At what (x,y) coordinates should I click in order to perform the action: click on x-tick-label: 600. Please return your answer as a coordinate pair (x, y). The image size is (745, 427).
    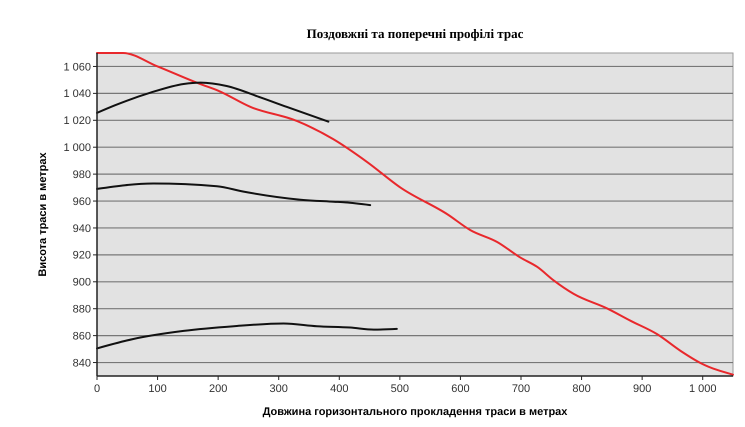
    Looking at the image, I should click on (460, 389).